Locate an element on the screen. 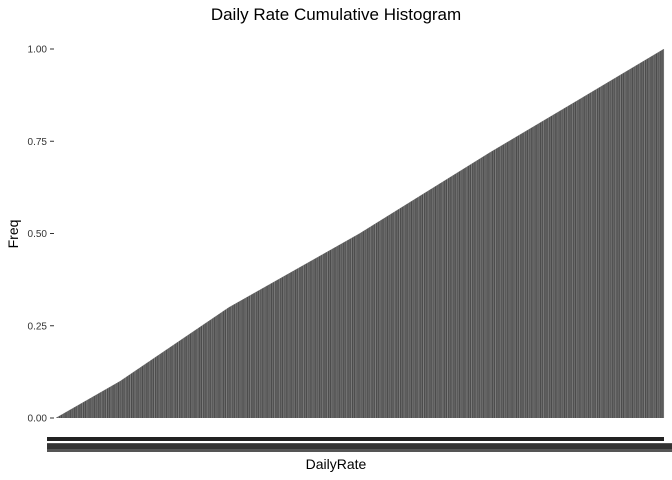 Image resolution: width=672 pixels, height=480 pixels. y-tick-label: 0.00 is located at coordinates (38, 419).